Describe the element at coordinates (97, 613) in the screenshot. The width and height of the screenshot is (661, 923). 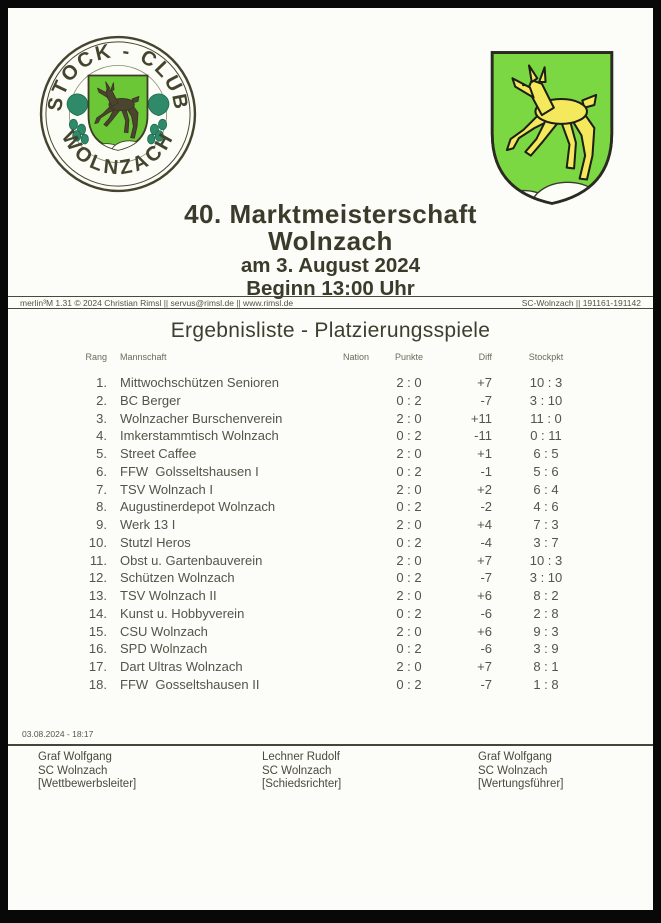
I see `cell-rang: 14.` at that location.